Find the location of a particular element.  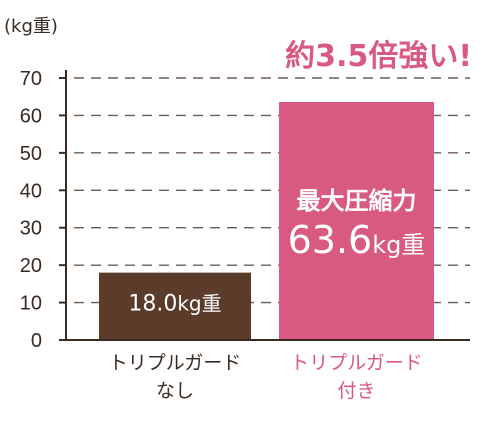

y-tick-label: 30 is located at coordinates (31, 229).